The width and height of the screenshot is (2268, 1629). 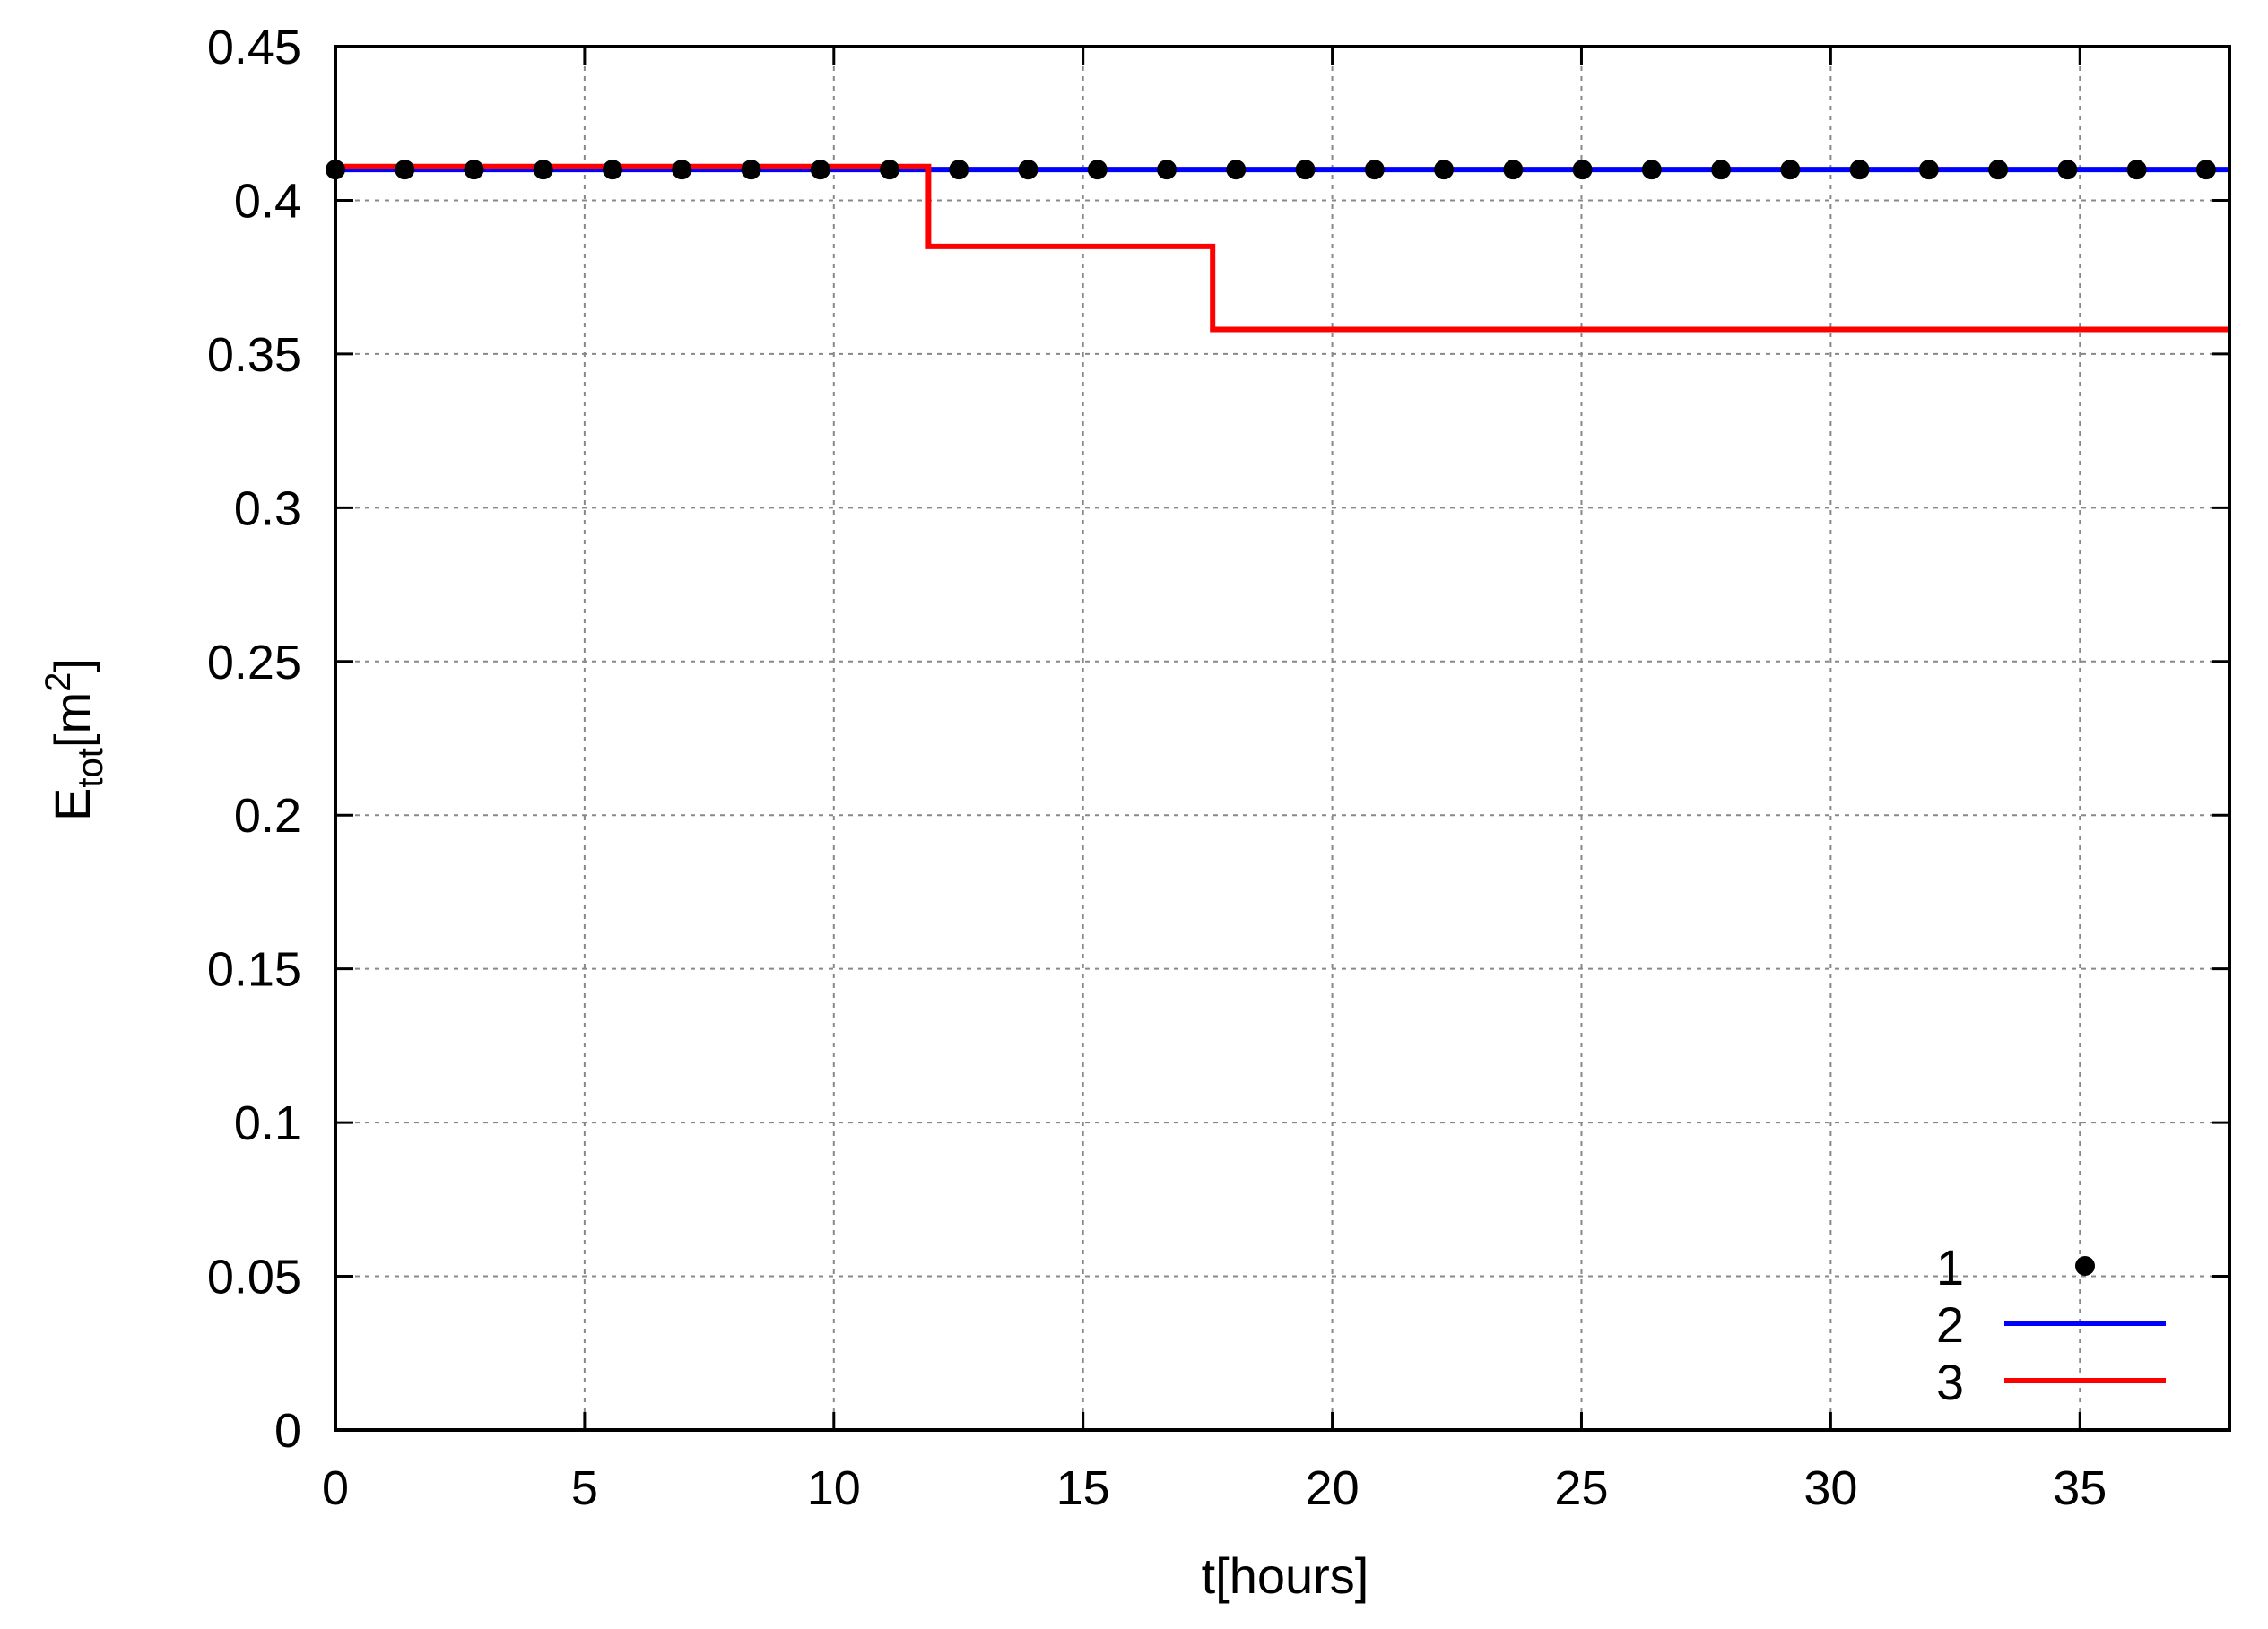 I want to click on series-3-line, so click(x=1282, y=248).